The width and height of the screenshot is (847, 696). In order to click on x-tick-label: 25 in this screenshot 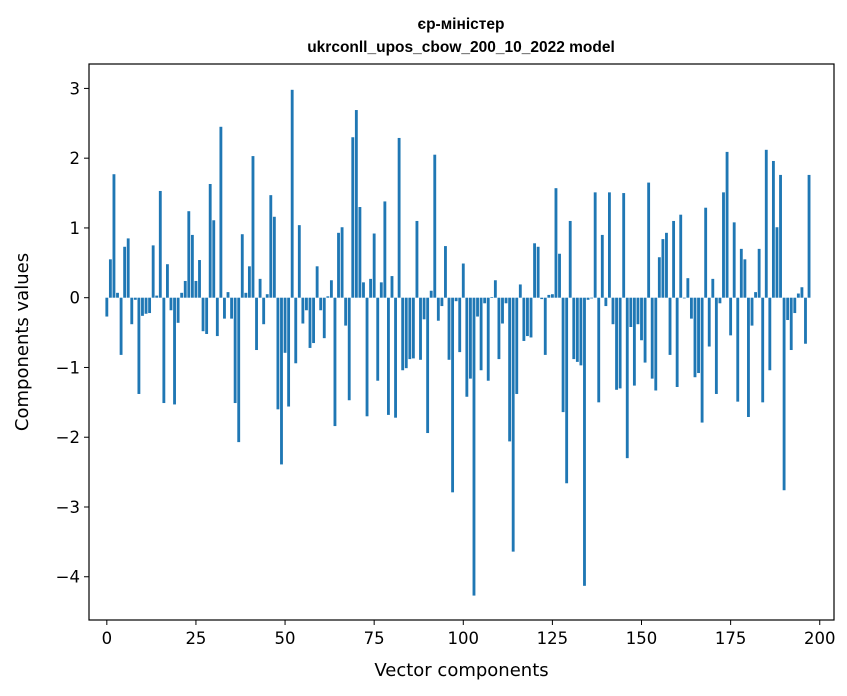, I will do `click(195, 638)`.